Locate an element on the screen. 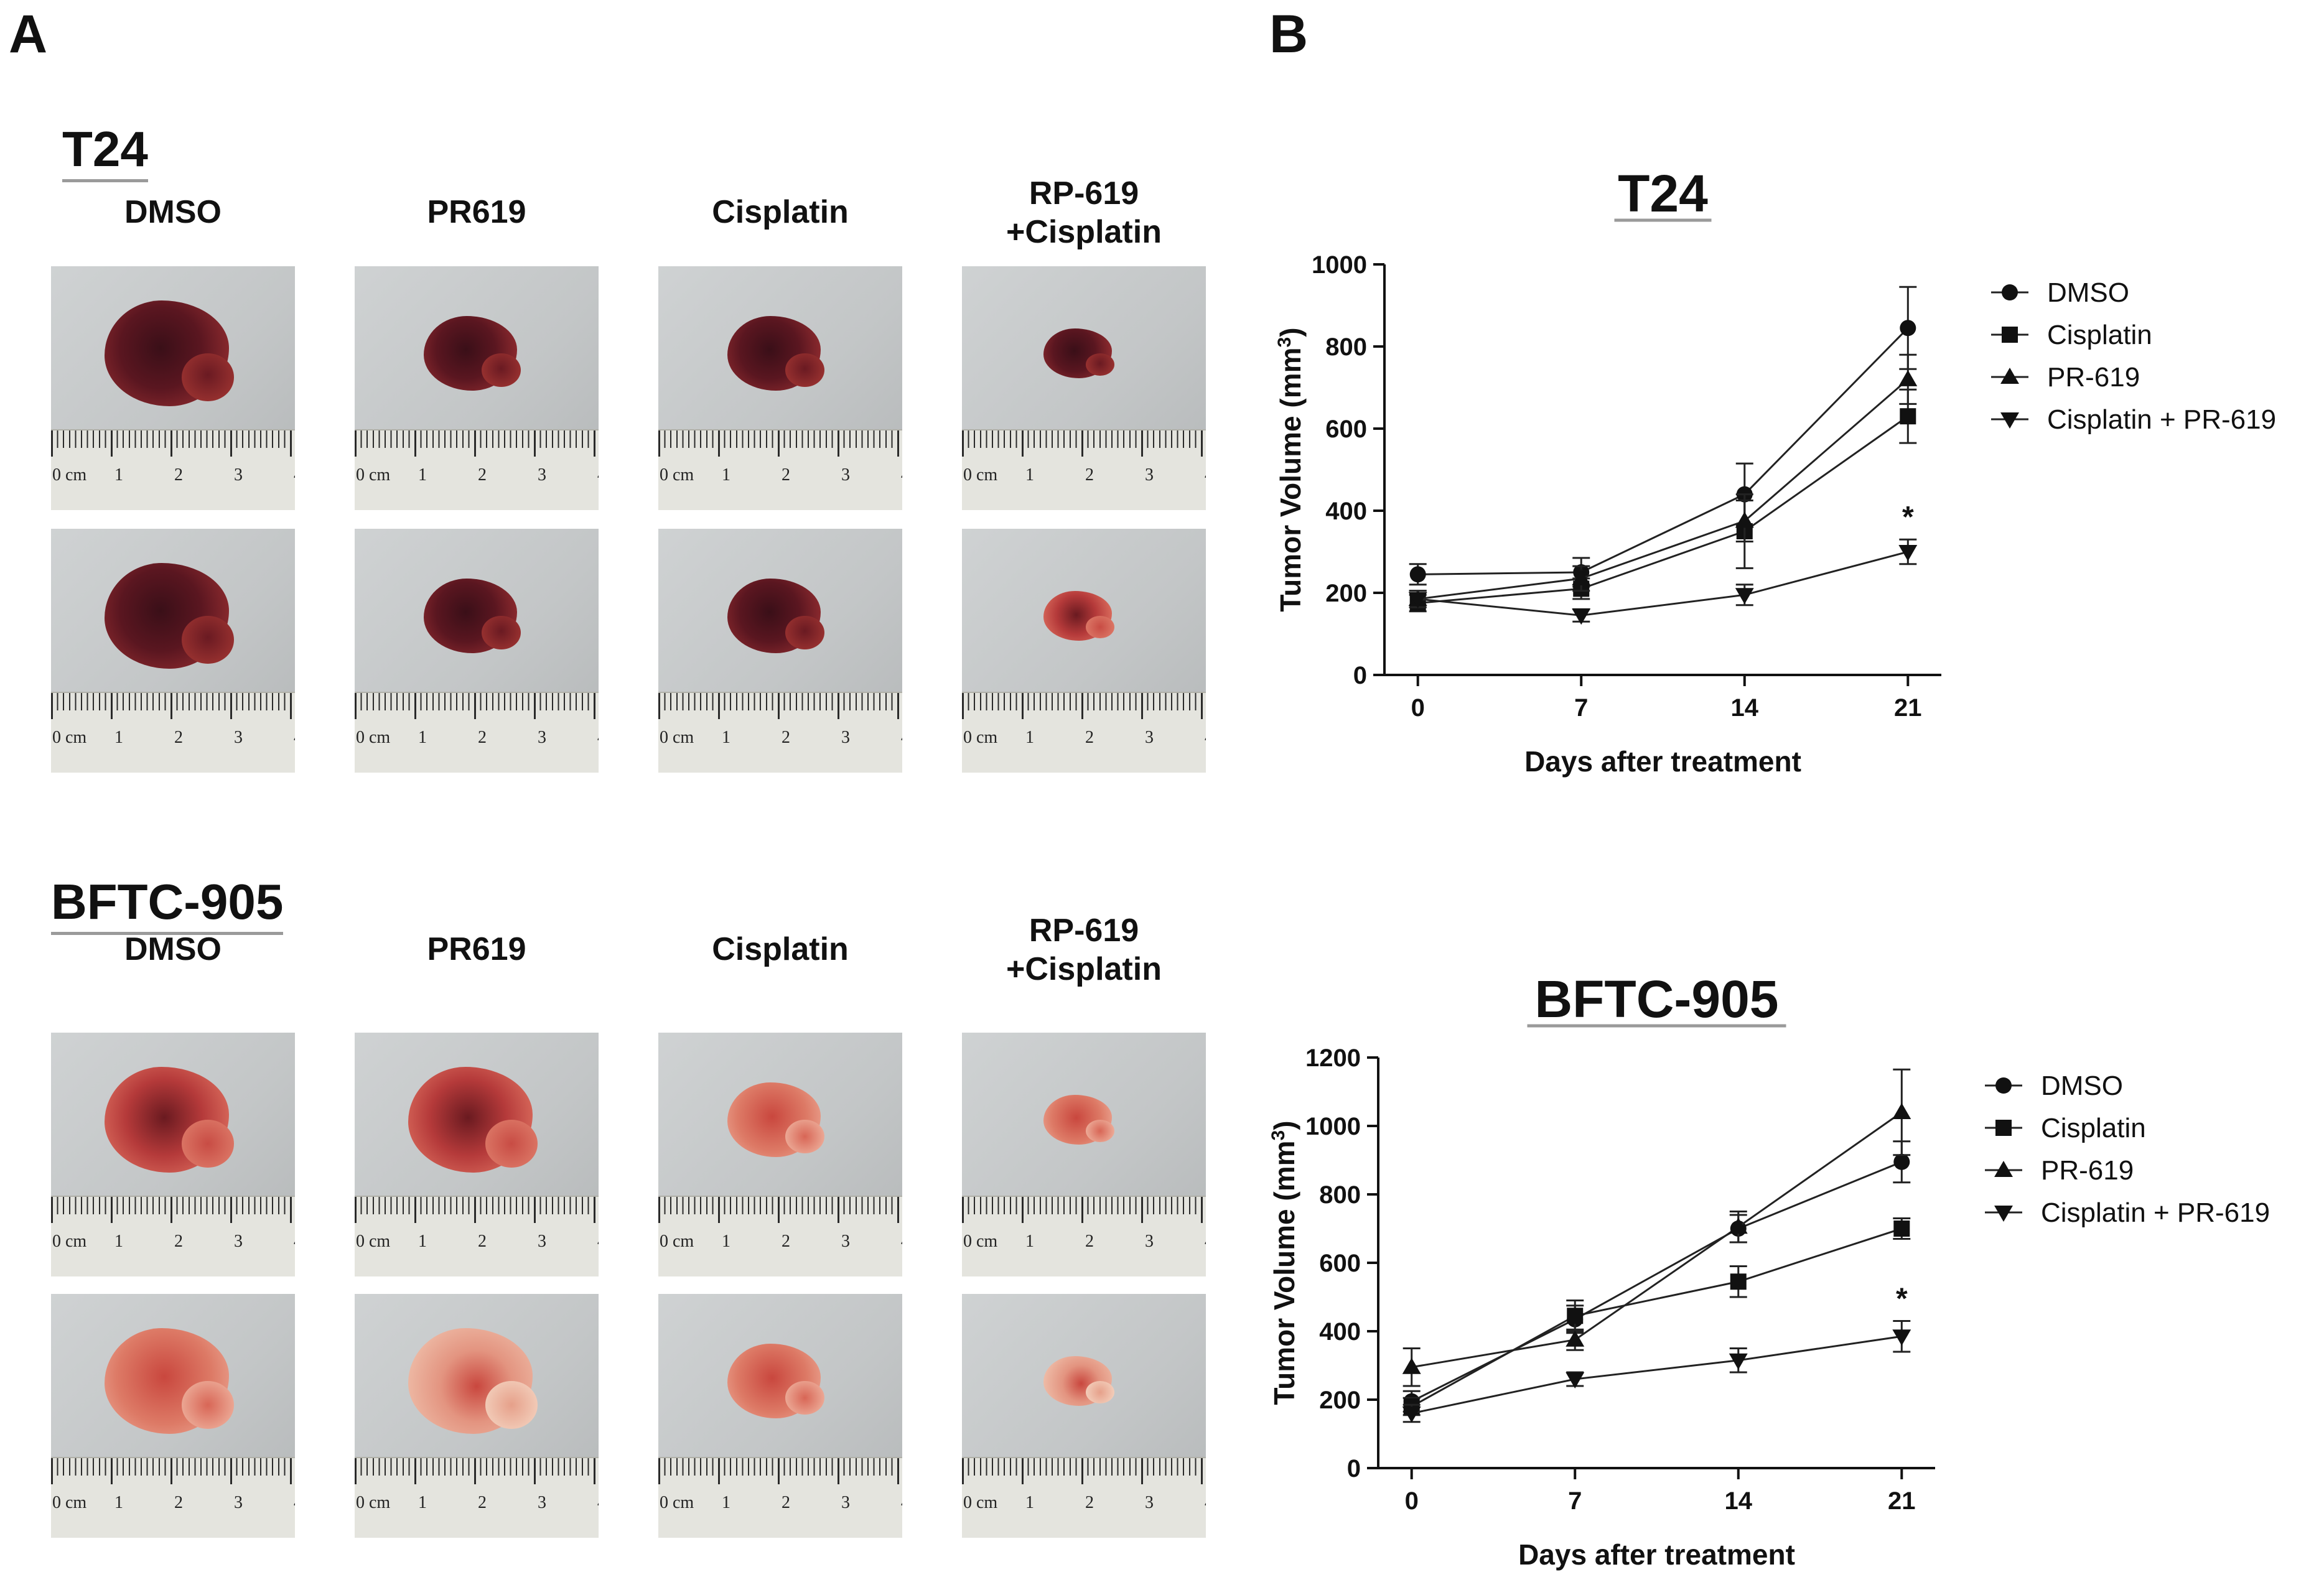  chart-title: BFTC-905 is located at coordinates (1656, 999).